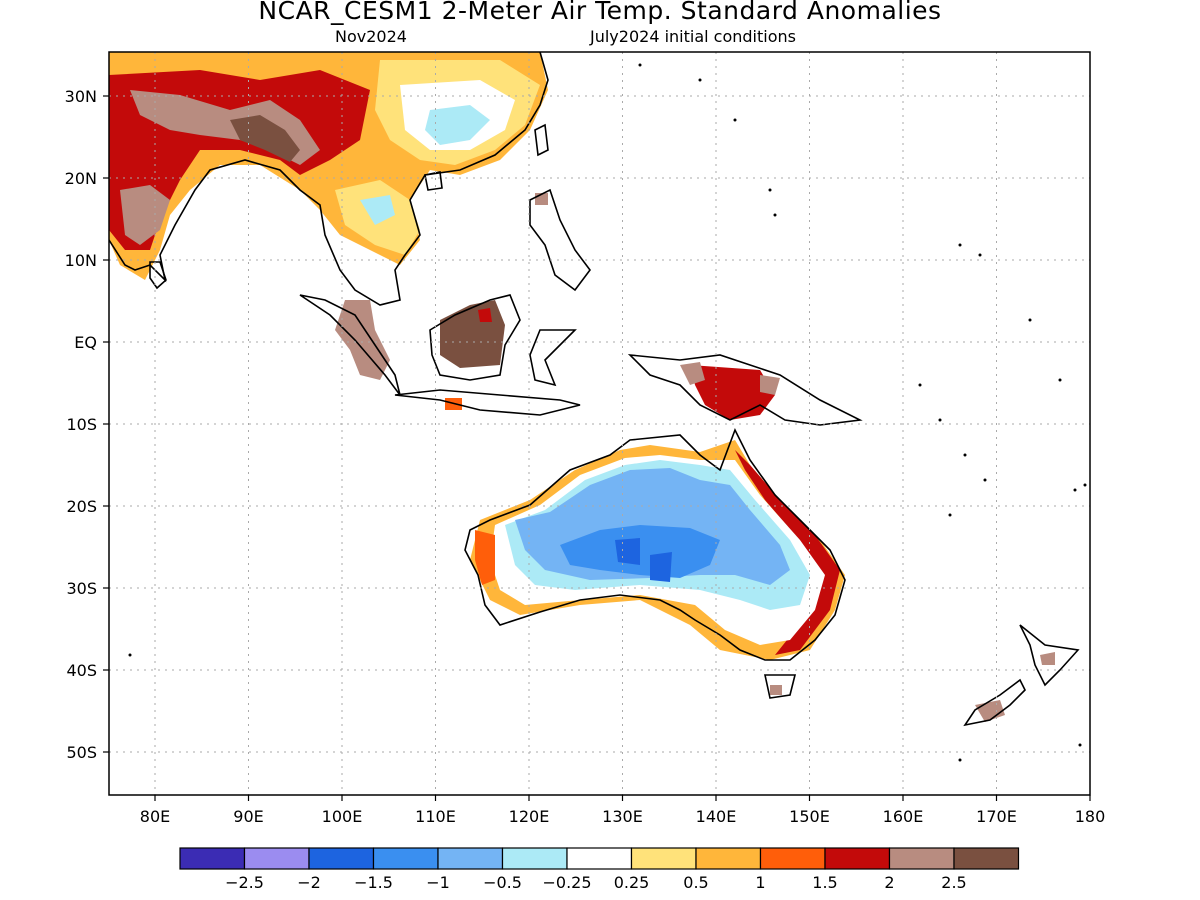  What do you see at coordinates (362, 340) in the screenshot?
I see `sumatra-extreme` at bounding box center [362, 340].